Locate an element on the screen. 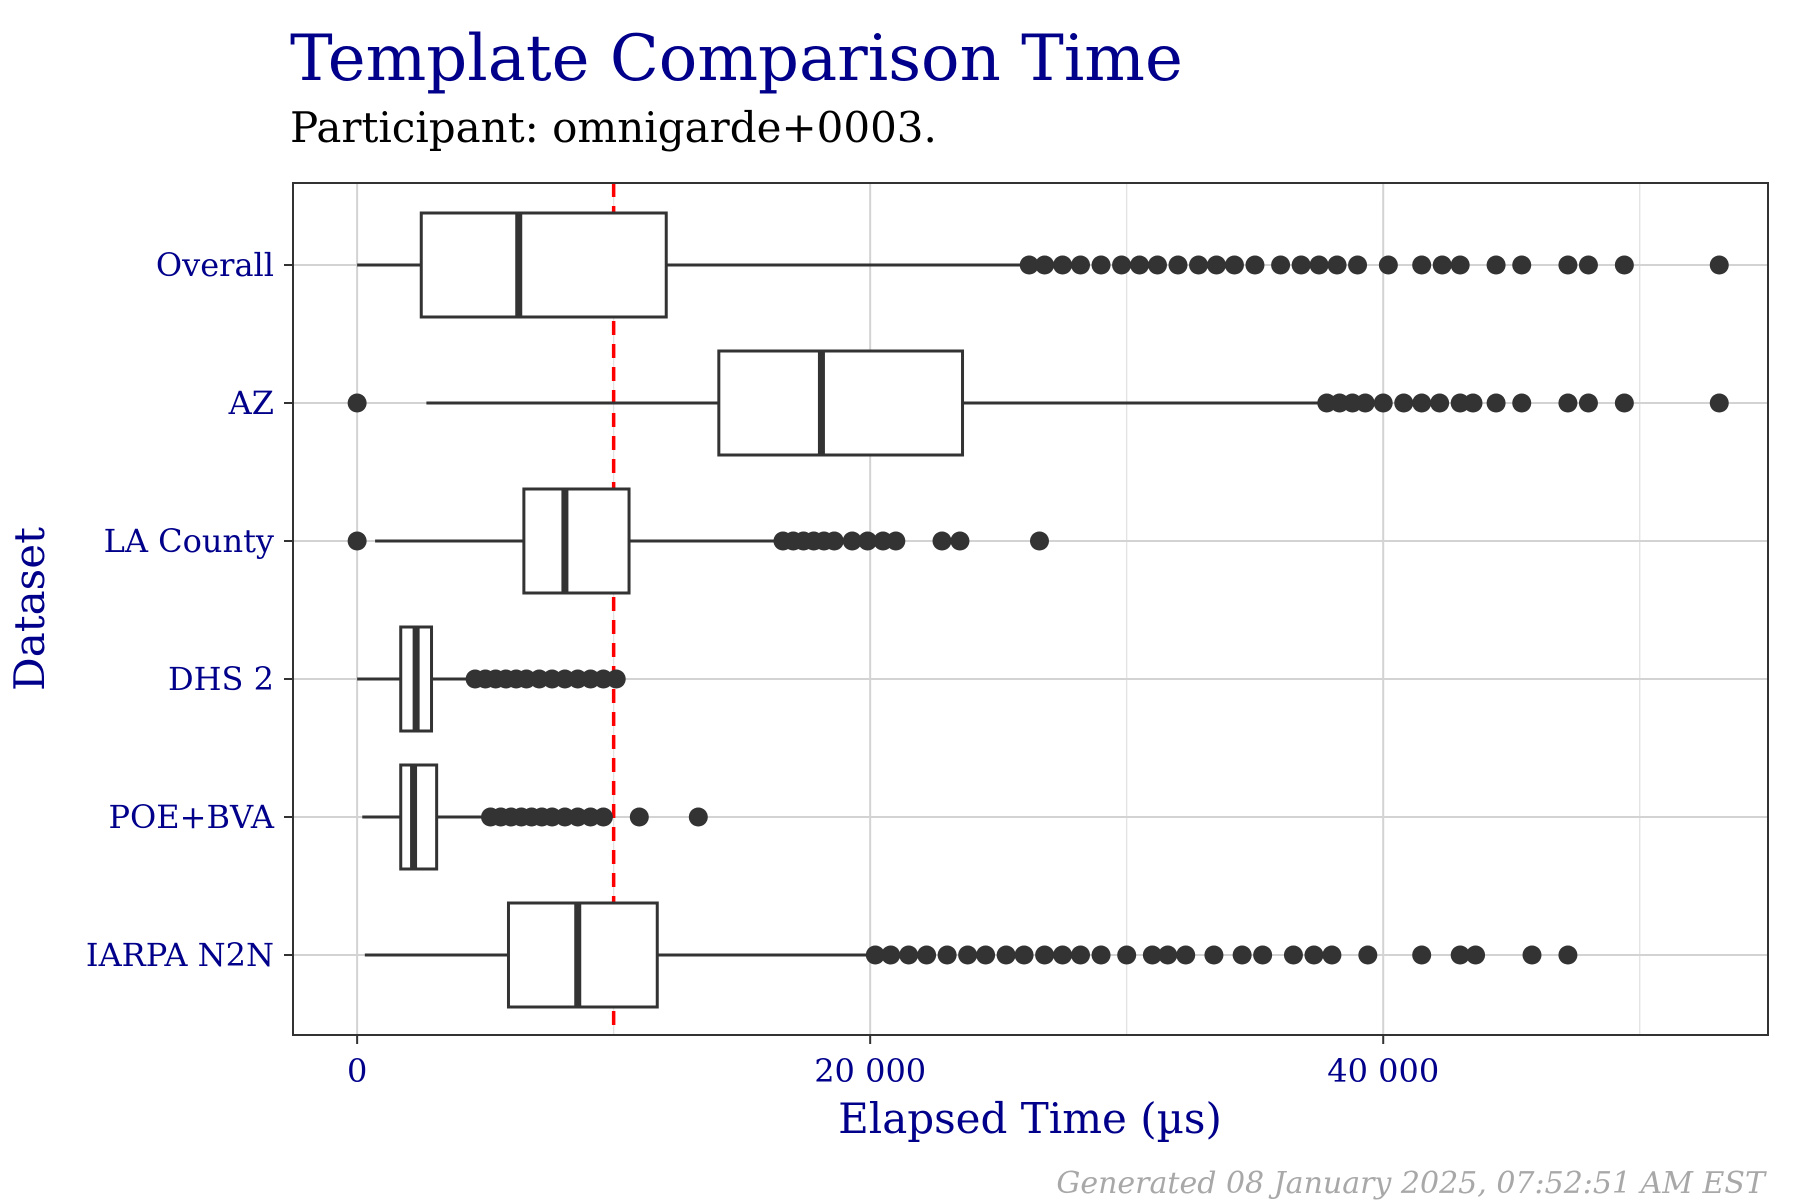 The image size is (1800, 1200). x-tick-label: 0 is located at coordinates (357, 1071).